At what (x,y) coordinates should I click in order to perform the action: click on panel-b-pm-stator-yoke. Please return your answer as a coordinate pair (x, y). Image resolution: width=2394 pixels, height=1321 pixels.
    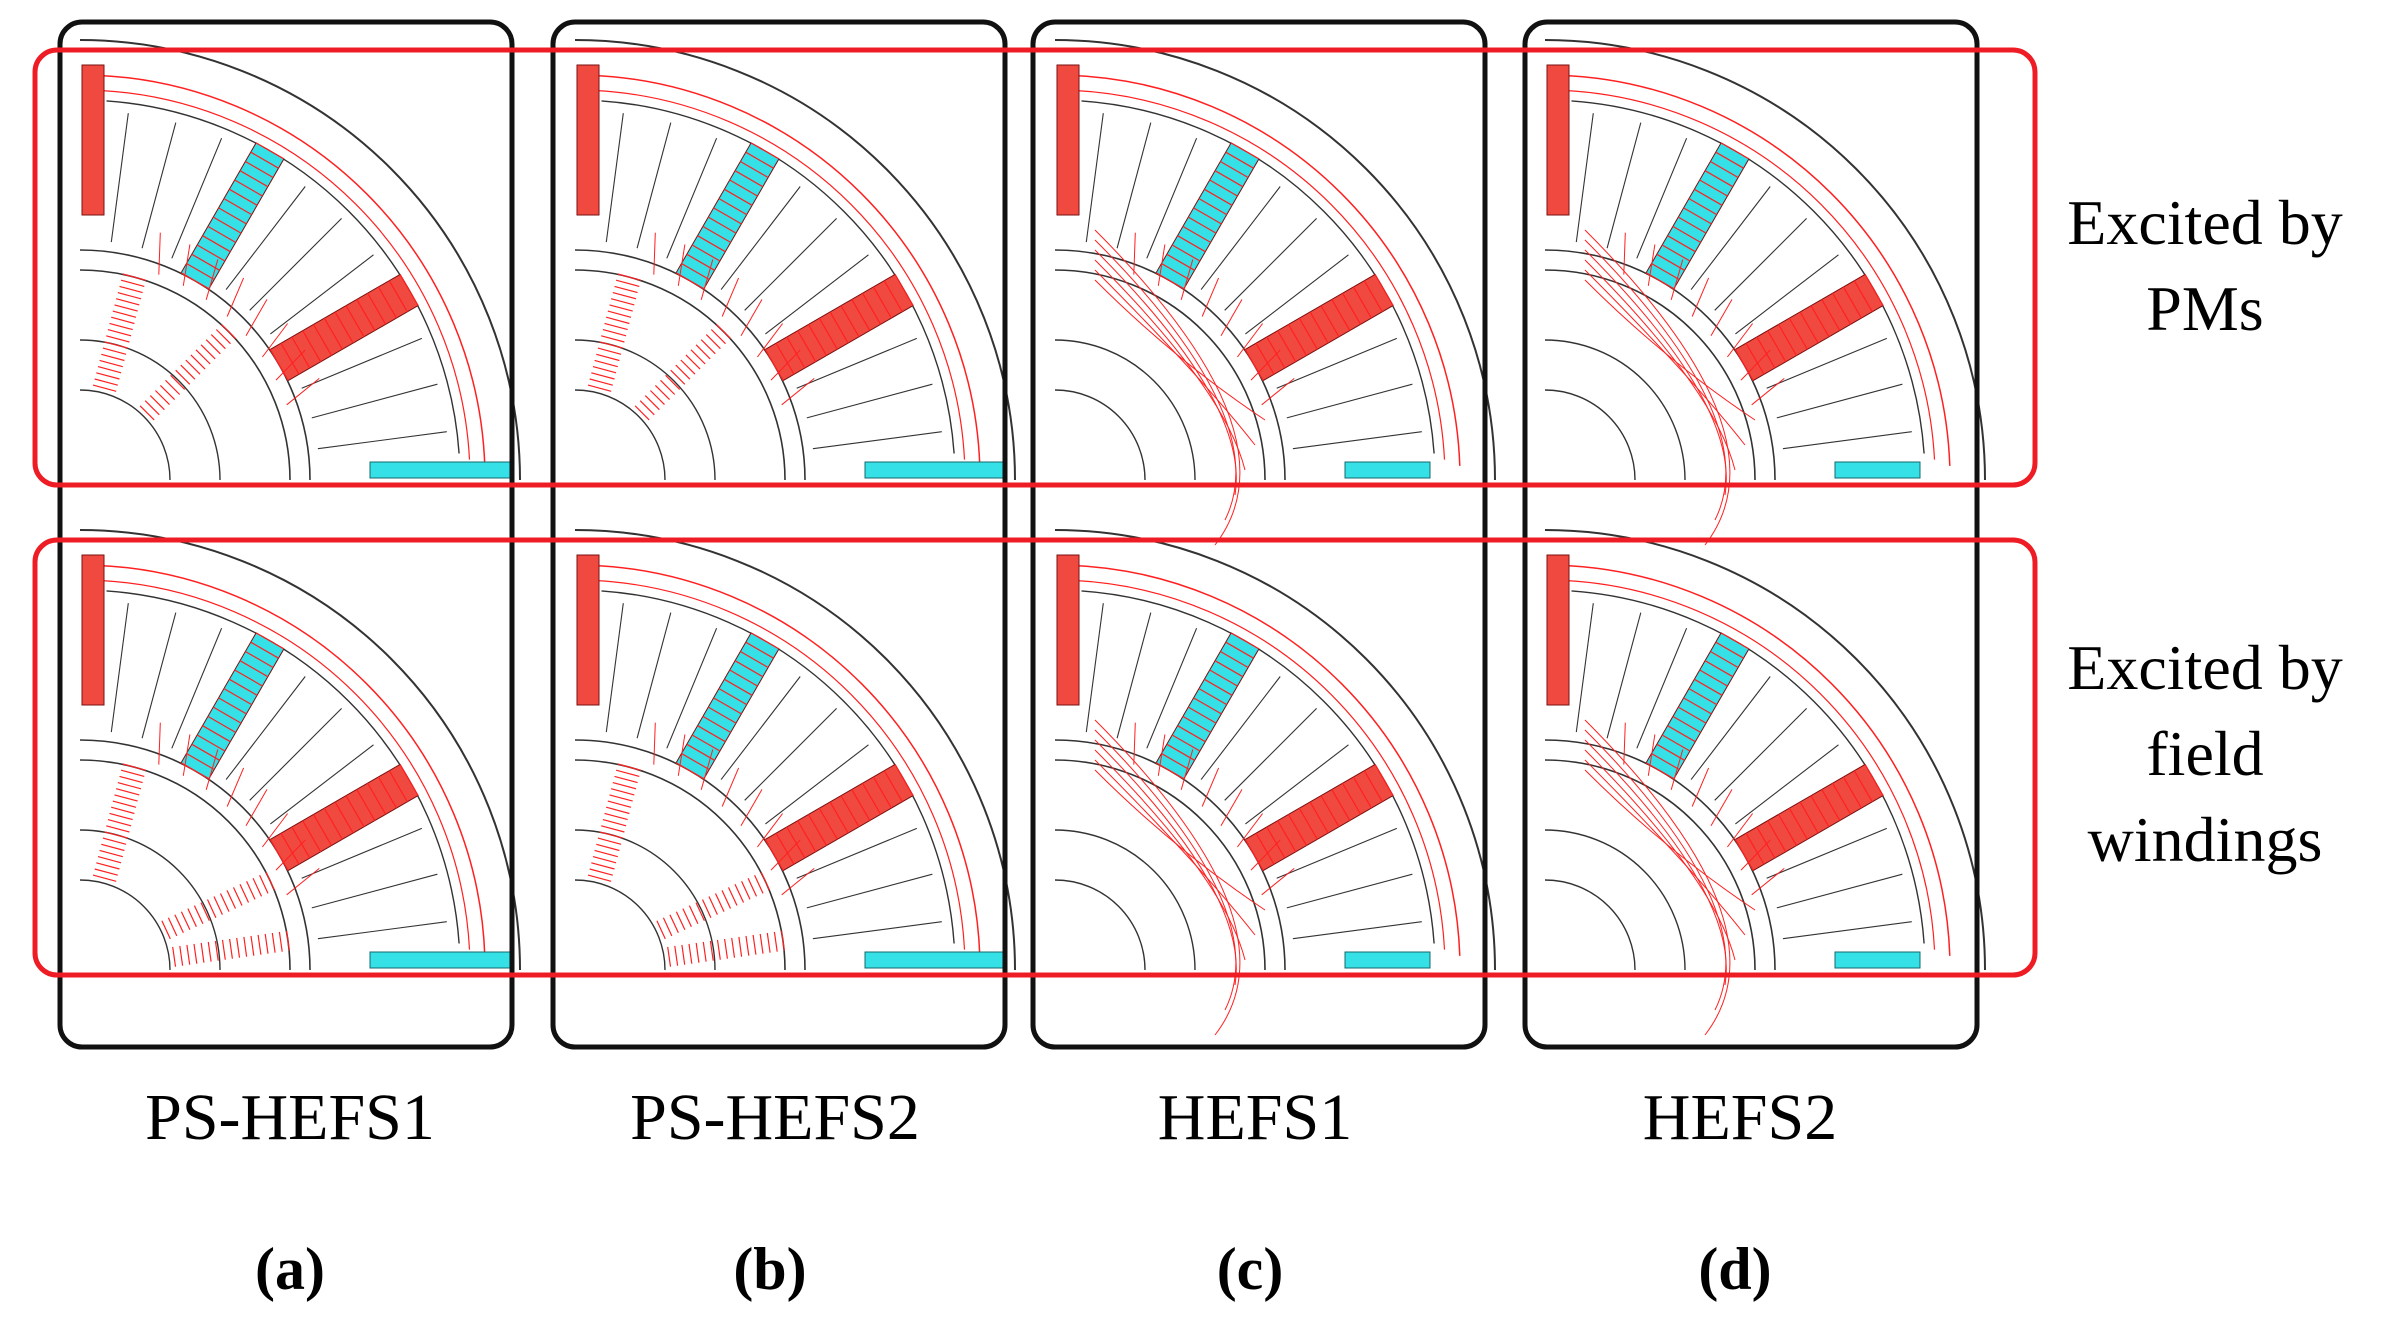
    Looking at the image, I should click on (778, 277).